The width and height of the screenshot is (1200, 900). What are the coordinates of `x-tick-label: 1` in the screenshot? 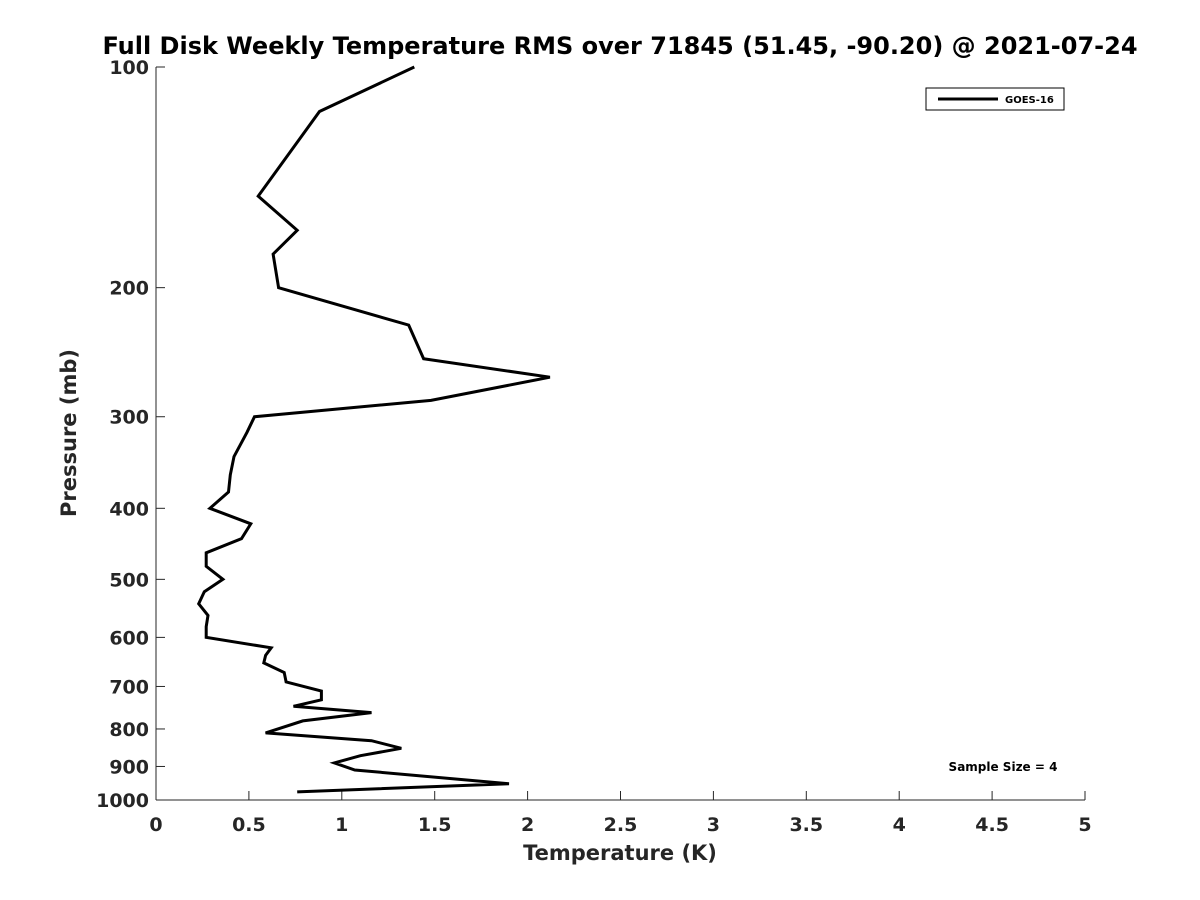 It's located at (341, 825).